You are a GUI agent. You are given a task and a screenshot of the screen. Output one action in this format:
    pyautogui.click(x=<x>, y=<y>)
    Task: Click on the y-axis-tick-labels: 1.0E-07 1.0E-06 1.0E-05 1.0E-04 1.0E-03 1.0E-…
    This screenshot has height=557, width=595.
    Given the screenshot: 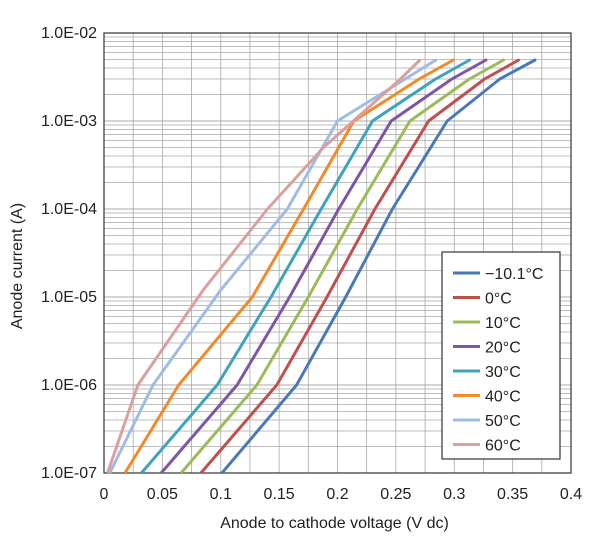 What is the action you would take?
    pyautogui.click(x=69, y=253)
    